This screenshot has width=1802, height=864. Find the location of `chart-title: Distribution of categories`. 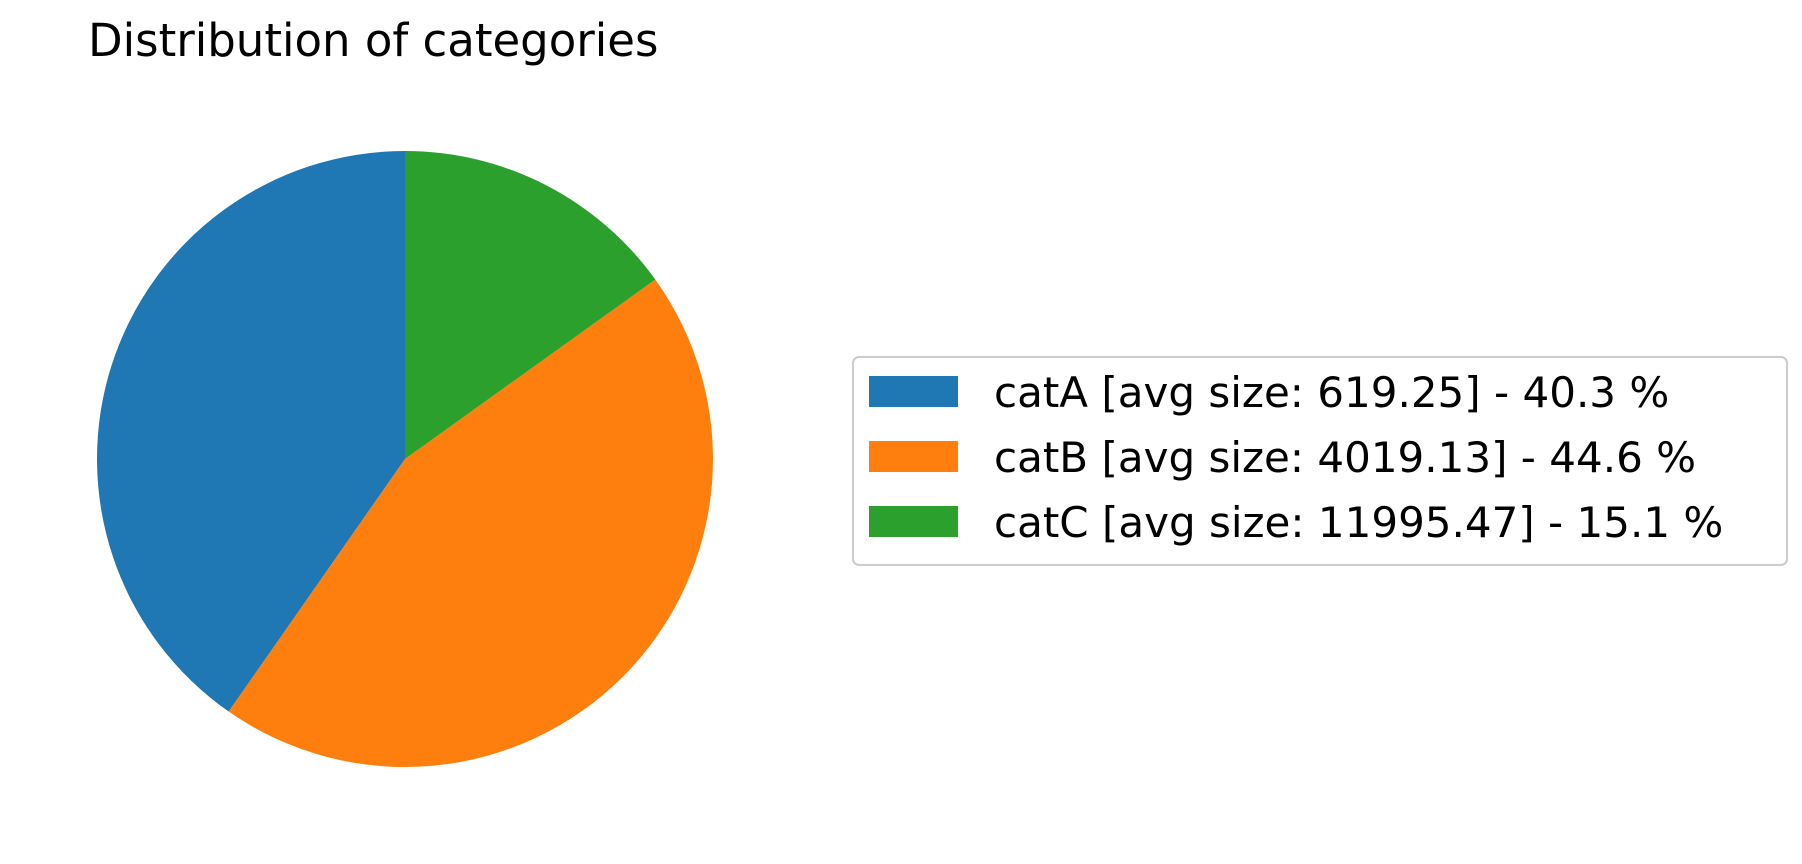

chart-title: Distribution of categories is located at coordinates (373, 40).